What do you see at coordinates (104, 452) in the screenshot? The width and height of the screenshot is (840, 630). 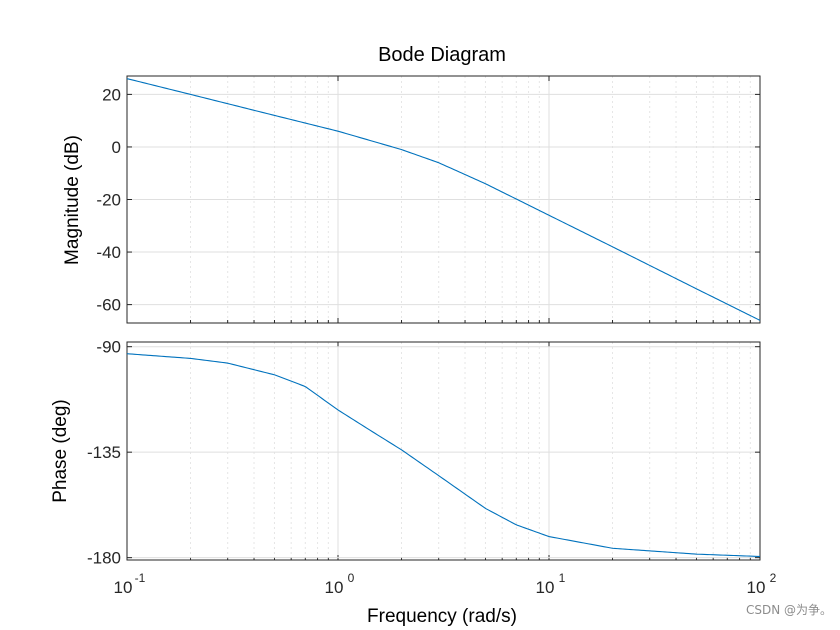 I see `phase-y-tick-label: -135` at bounding box center [104, 452].